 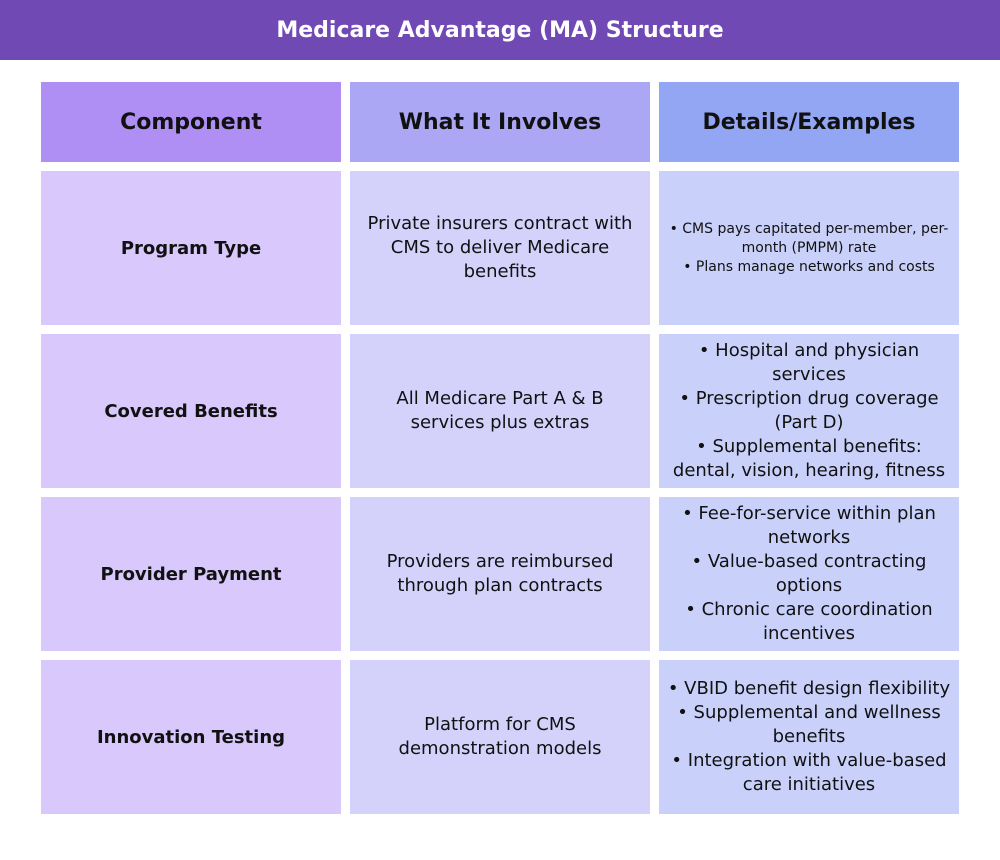 I want to click on component: Program Type, so click(x=191, y=248).